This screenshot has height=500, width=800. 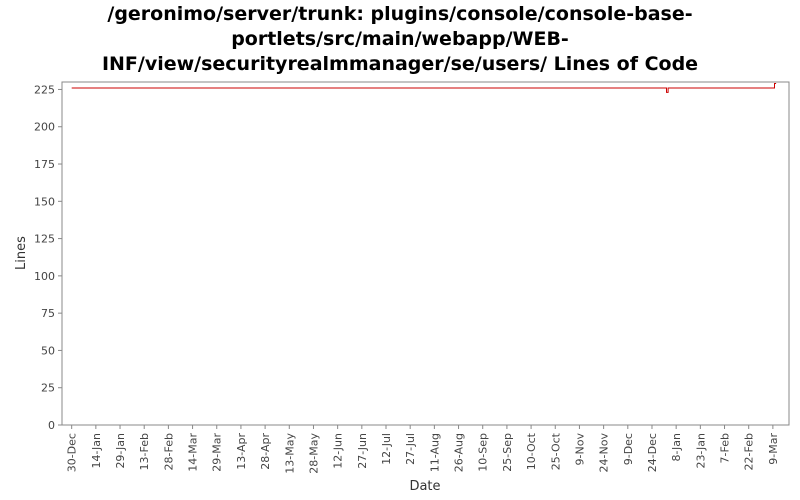 What do you see at coordinates (434, 452) in the screenshot?
I see `x-tick-label: 11-Aug` at bounding box center [434, 452].